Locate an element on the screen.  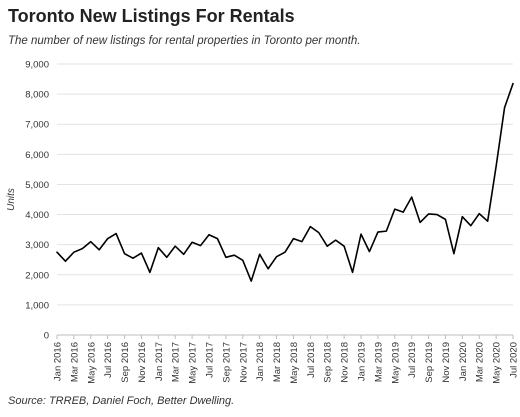
y-tick-label: 2,000 is located at coordinates (37, 275).